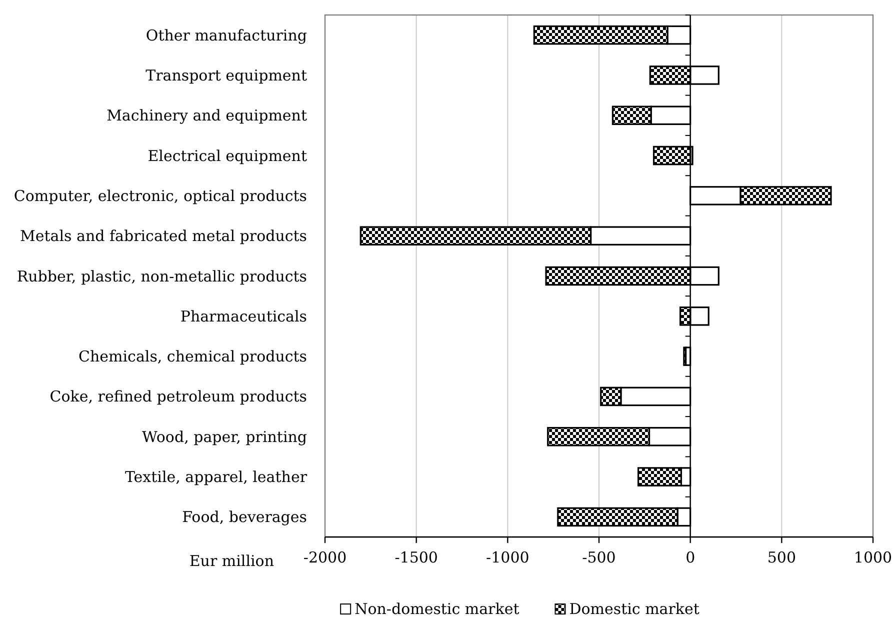 This screenshot has width=893, height=625. What do you see at coordinates (227, 35) in the screenshot?
I see `y-tick-label: Other manufacturing` at bounding box center [227, 35].